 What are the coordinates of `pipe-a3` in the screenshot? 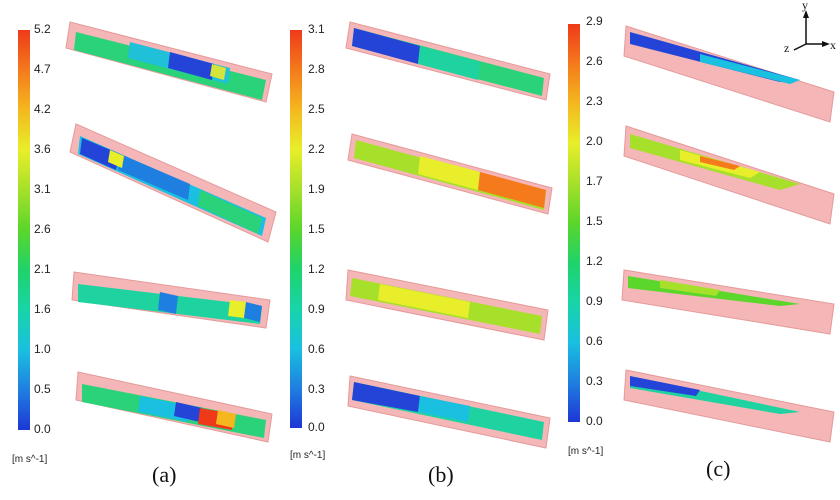 It's located at (171, 300).